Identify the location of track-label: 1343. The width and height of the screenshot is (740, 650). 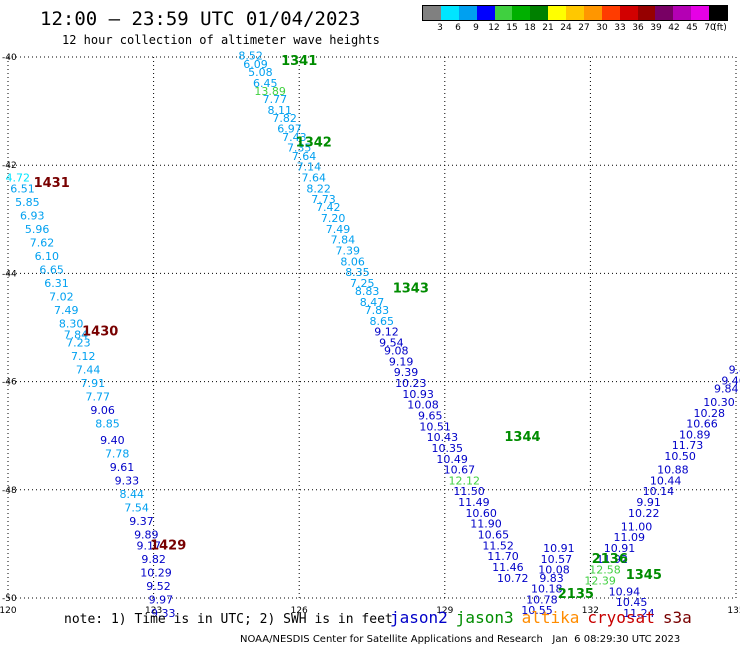
(411, 288).